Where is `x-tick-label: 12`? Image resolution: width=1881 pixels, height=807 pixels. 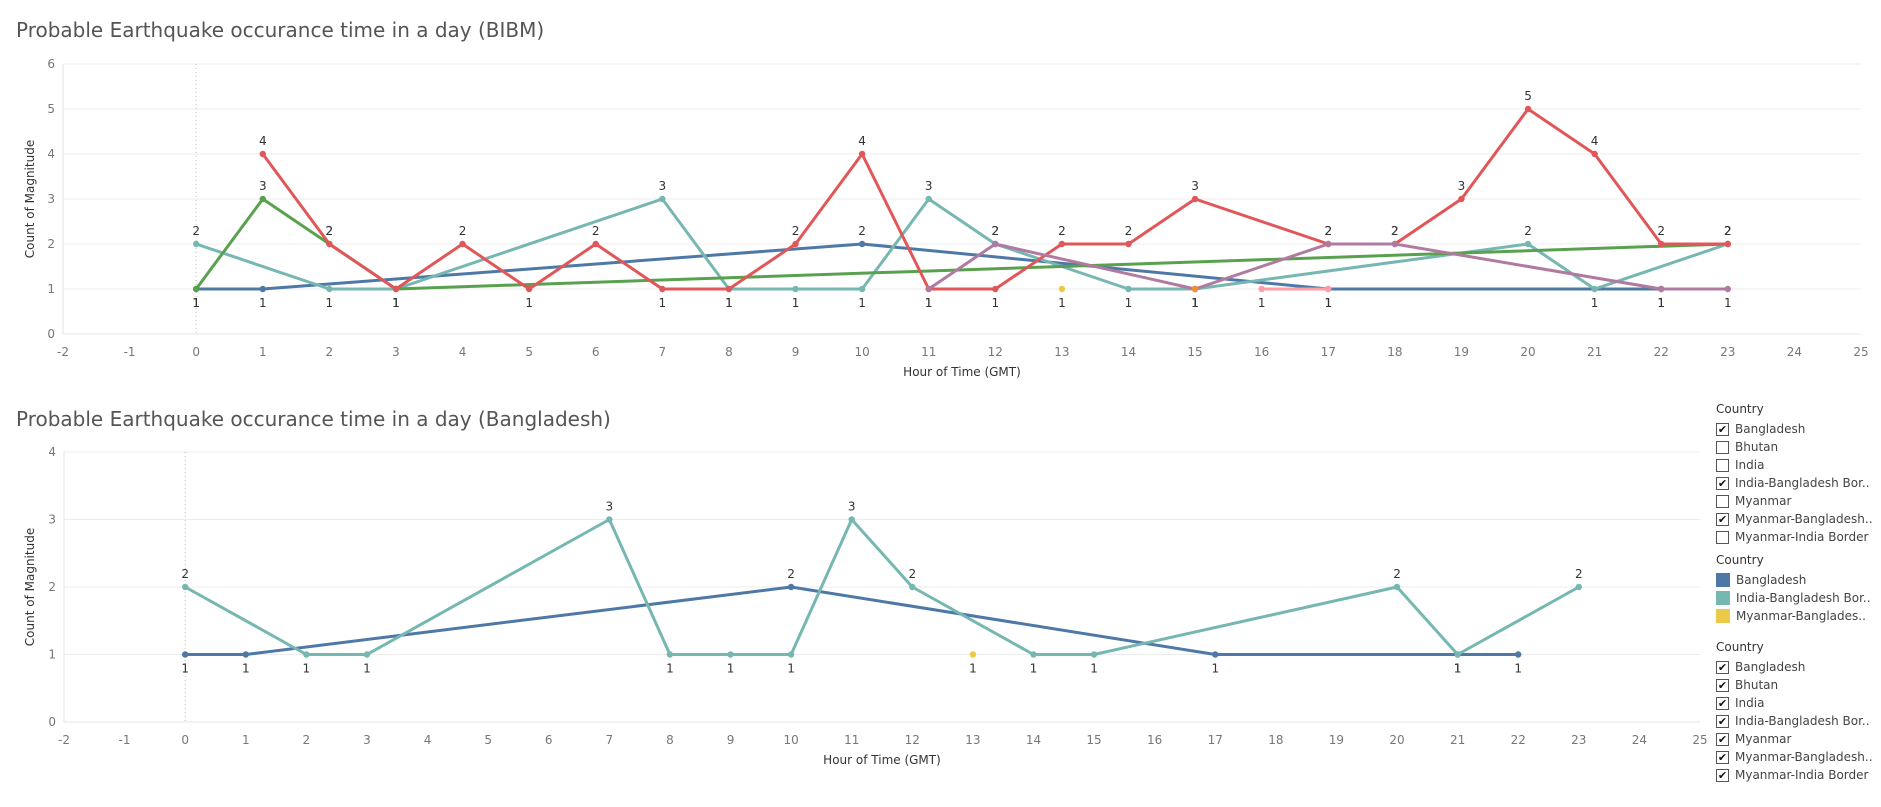 x-tick-label: 12 is located at coordinates (912, 740).